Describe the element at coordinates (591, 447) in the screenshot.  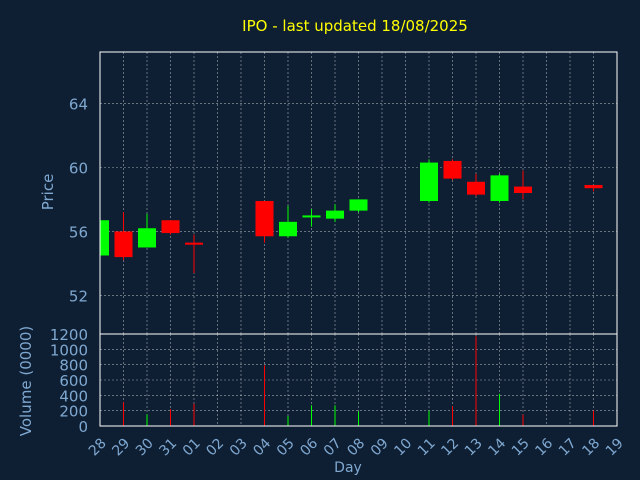
I see `x-tick-label: 18` at that location.